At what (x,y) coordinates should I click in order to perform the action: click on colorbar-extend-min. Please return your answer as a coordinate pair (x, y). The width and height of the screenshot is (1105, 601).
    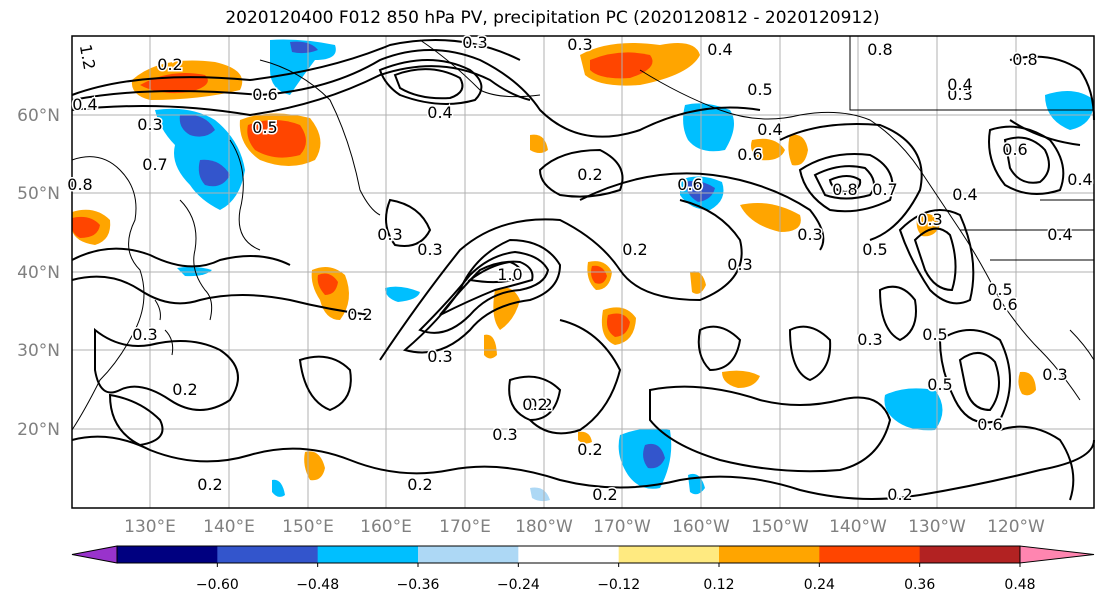
    Looking at the image, I should click on (94, 554).